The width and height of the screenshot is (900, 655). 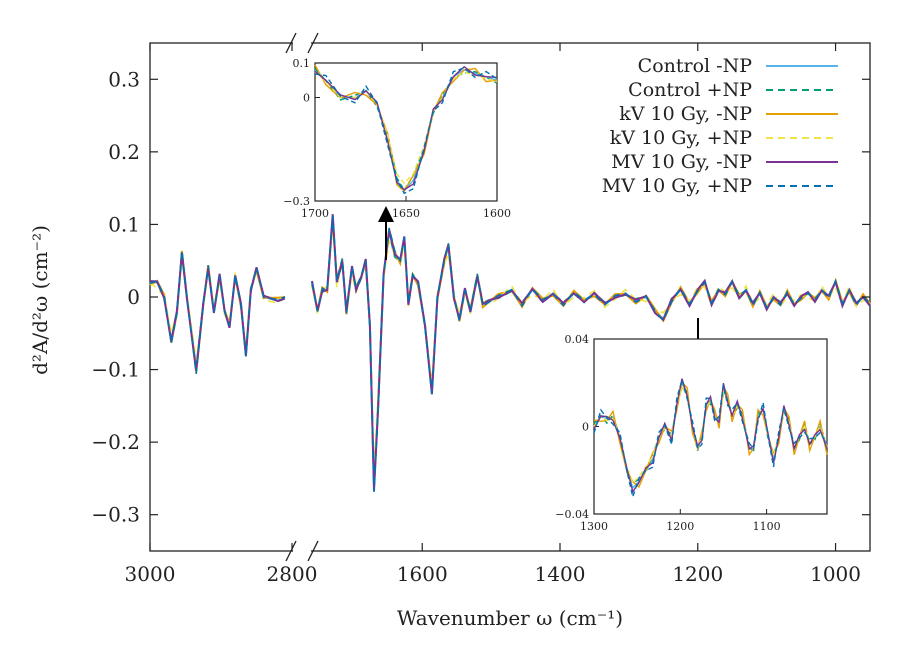 What do you see at coordinates (690, 90) in the screenshot?
I see `legend-label: Control +NP` at bounding box center [690, 90].